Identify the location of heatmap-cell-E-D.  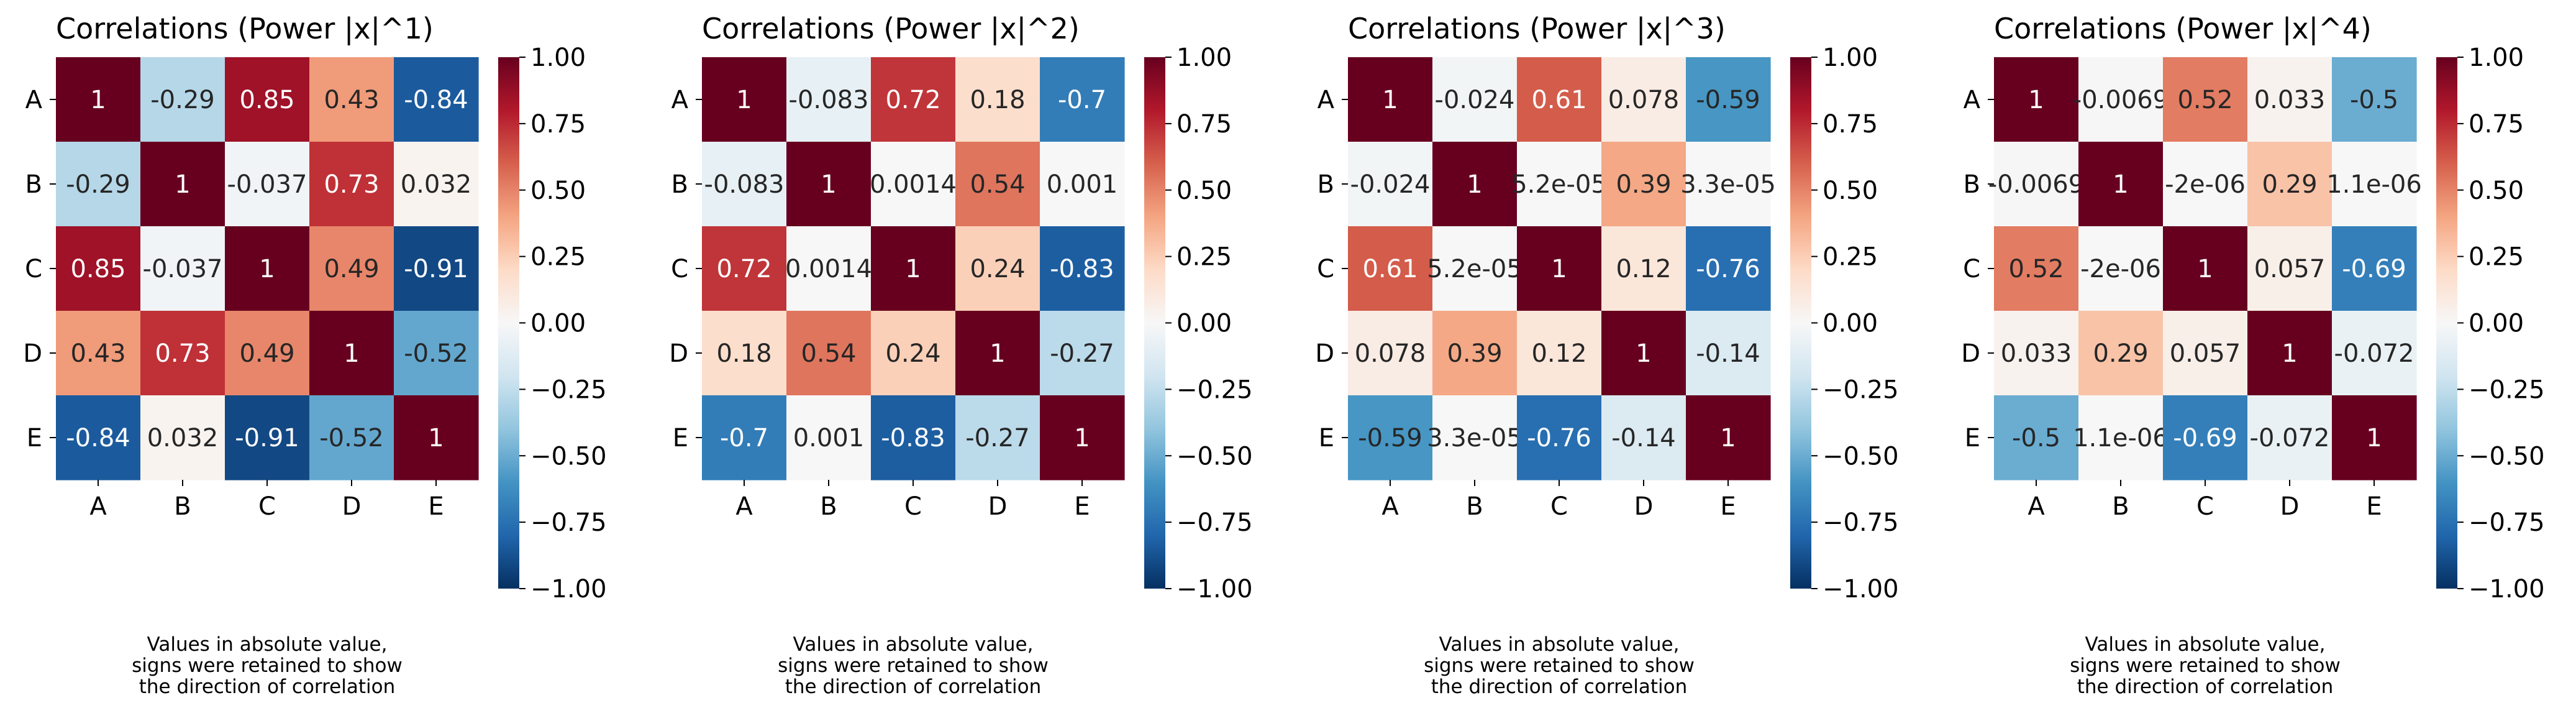
(997, 437).